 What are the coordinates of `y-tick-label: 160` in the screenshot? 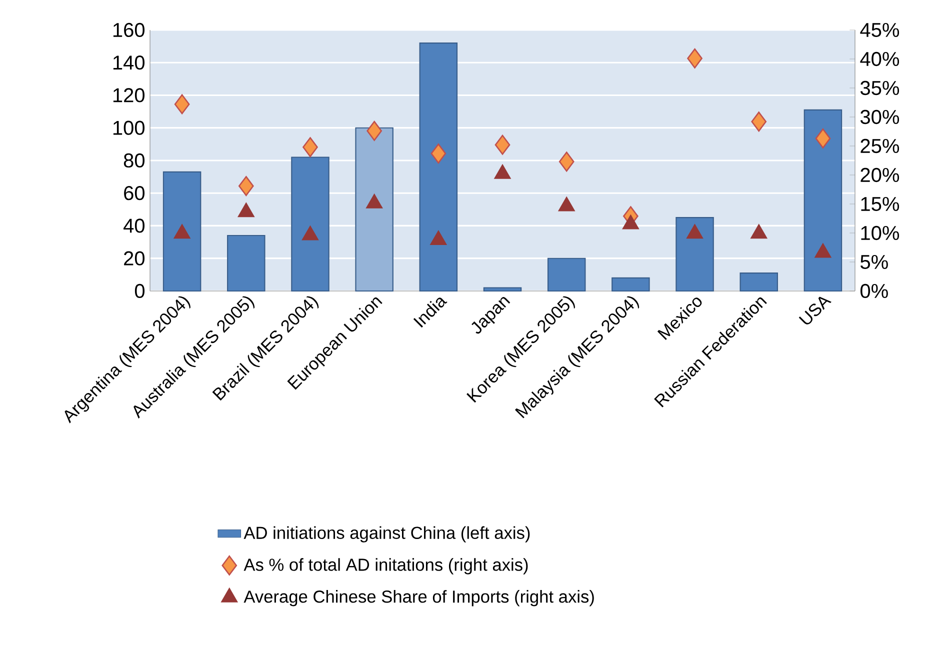 It's located at (128, 30).